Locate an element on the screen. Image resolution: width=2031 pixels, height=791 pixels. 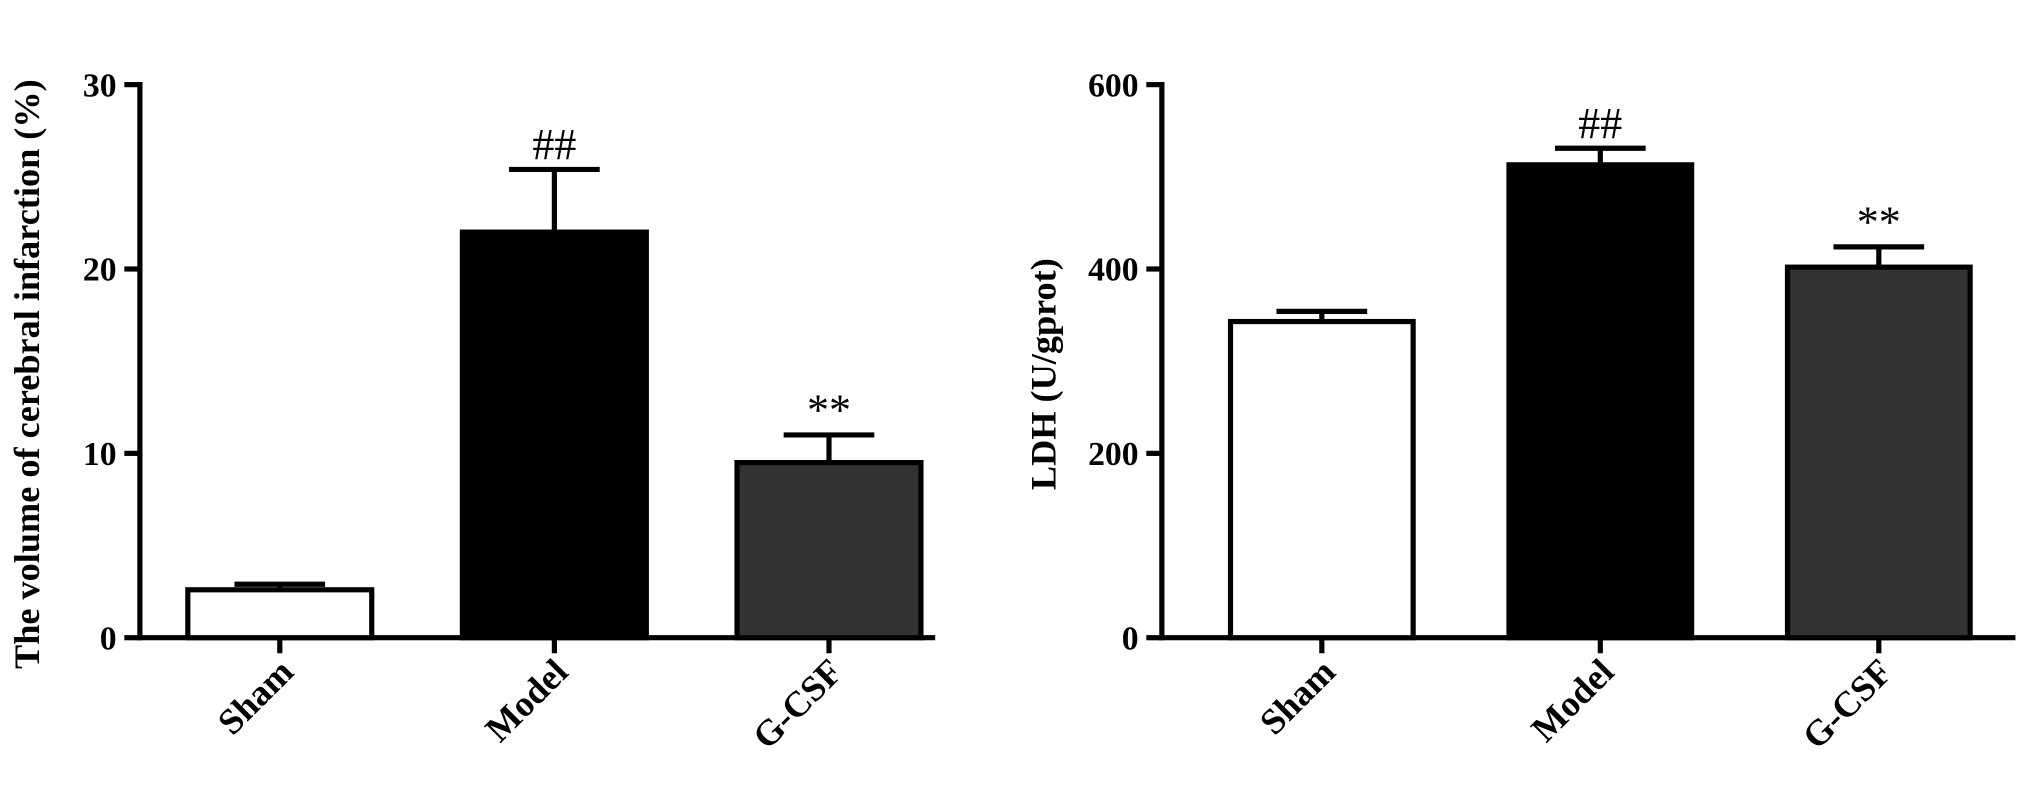
y-tick-label: 20 is located at coordinates (100, 270).